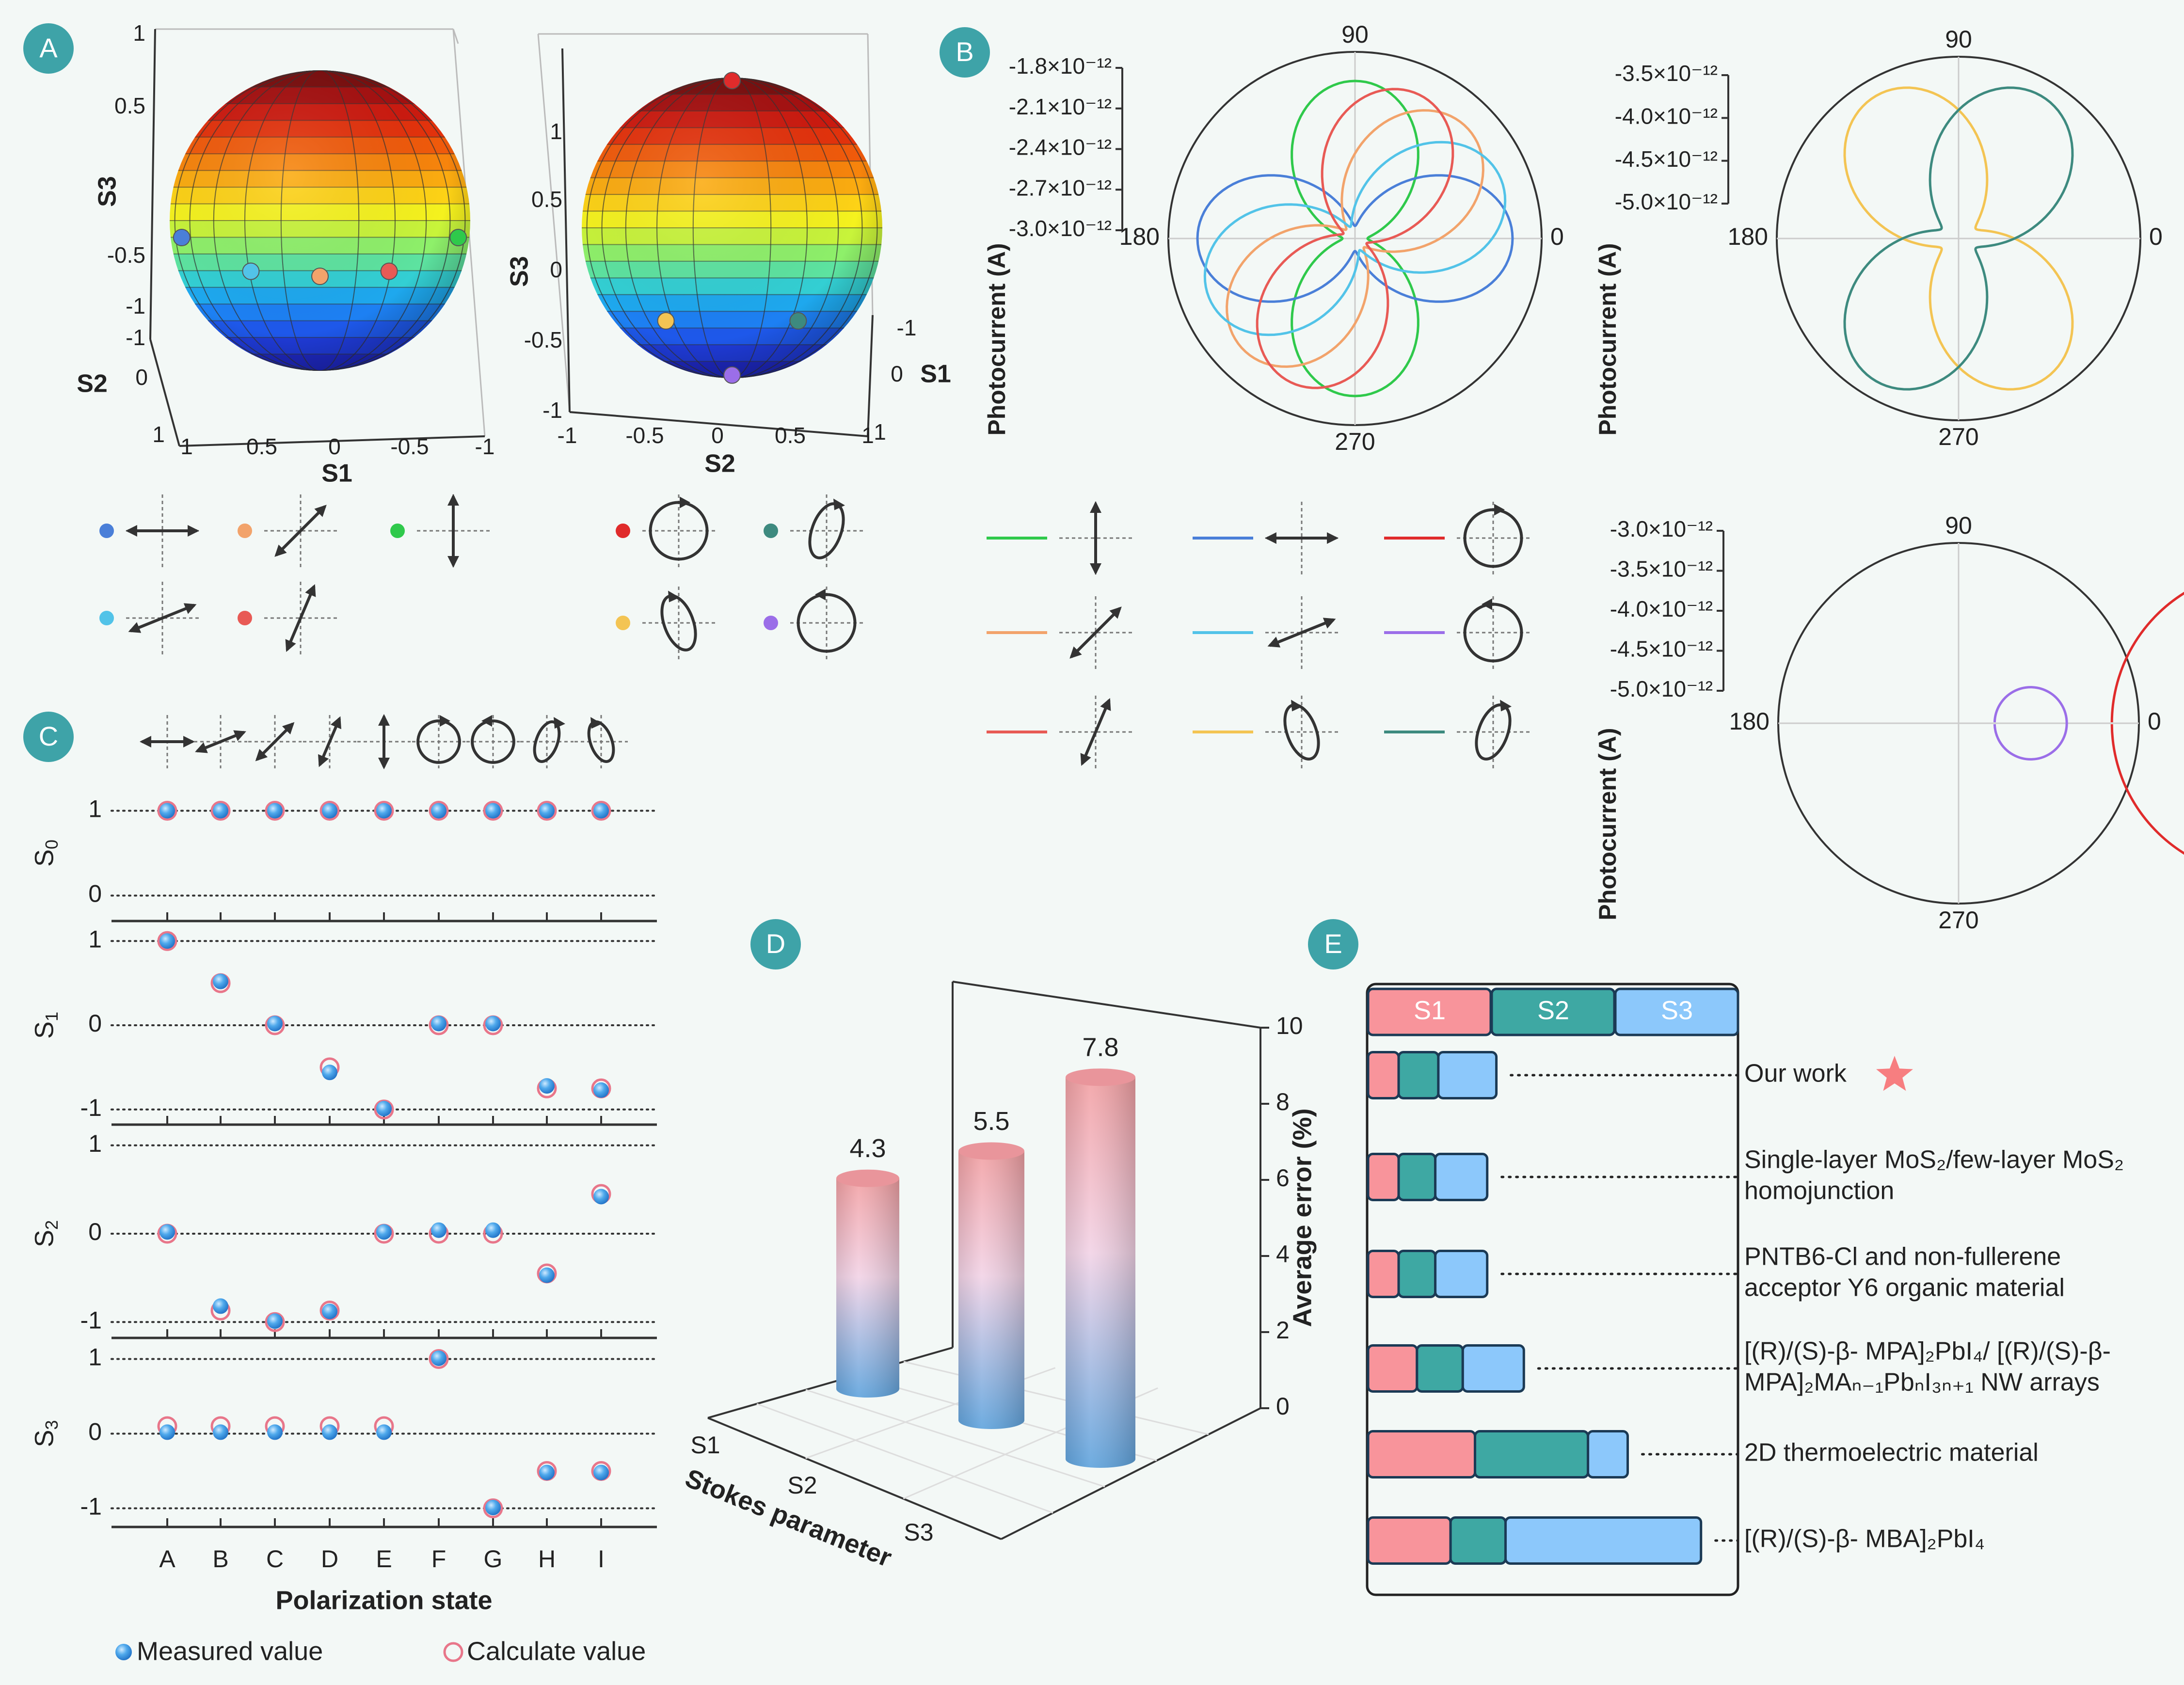 The width and height of the screenshot is (2184, 1685). Describe the element at coordinates (547, 199) in the screenshot. I see `sphere2-z-tick: 0.5` at that location.